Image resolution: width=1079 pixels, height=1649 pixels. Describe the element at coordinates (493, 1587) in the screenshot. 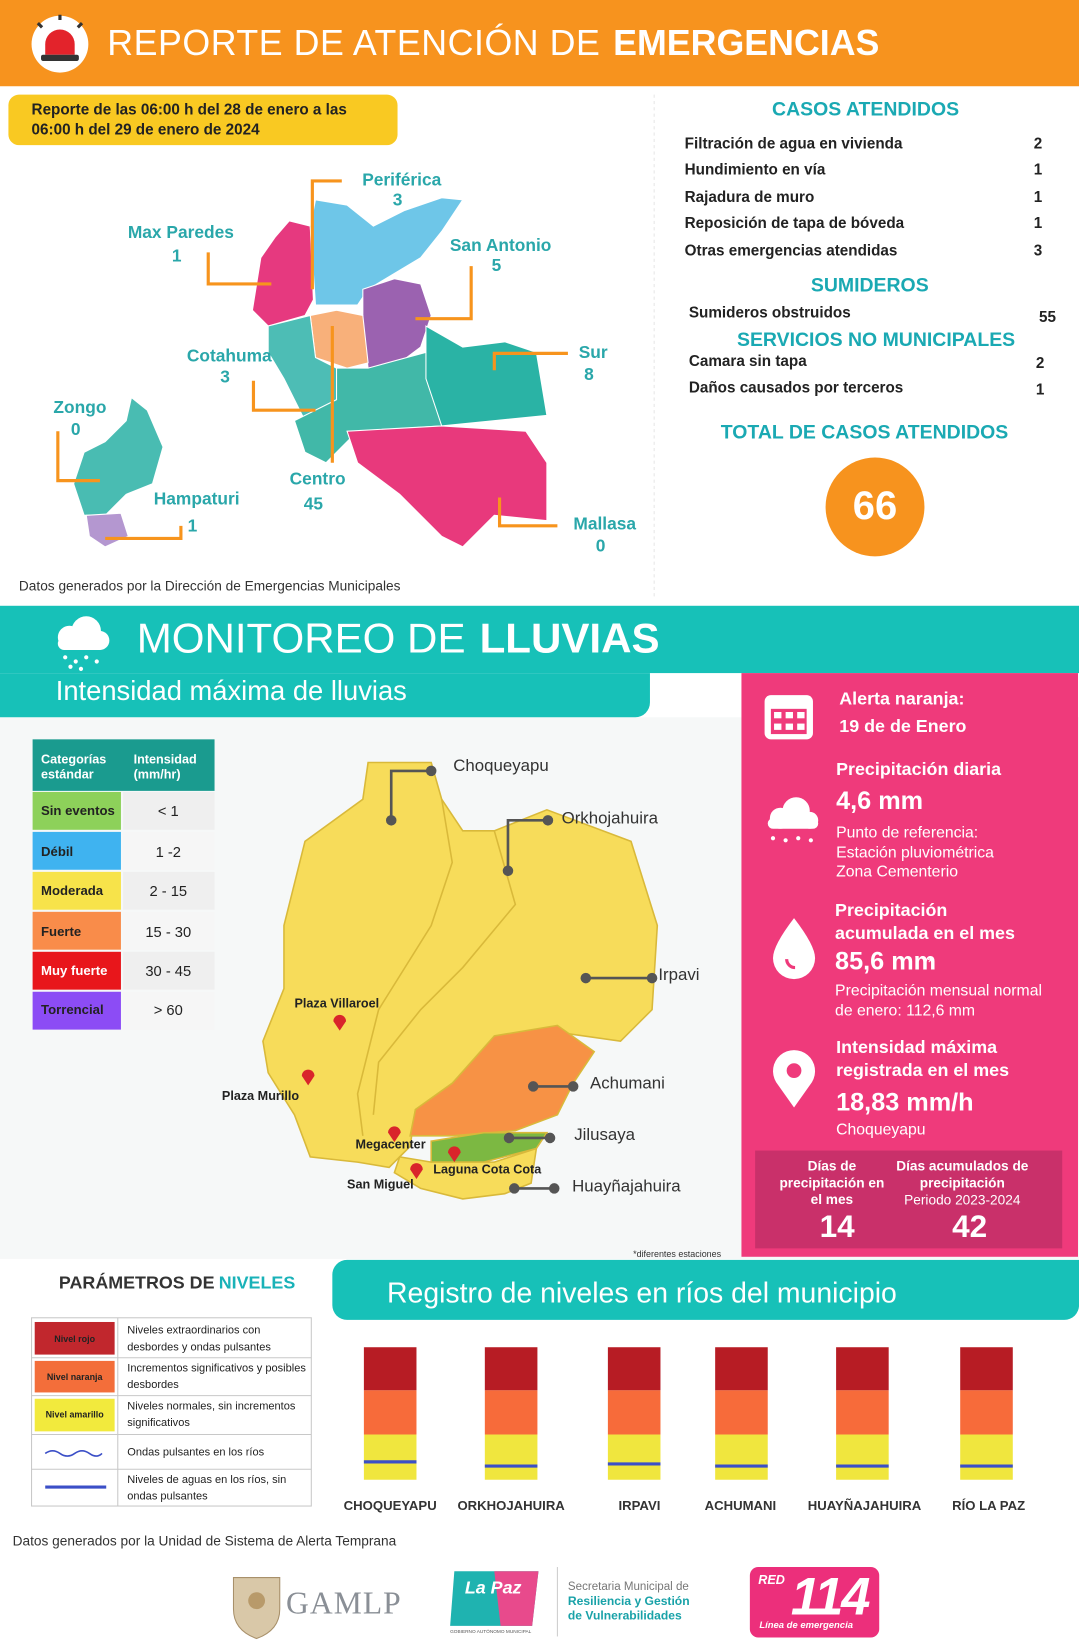

I see `logo-text: La Paz` at that location.